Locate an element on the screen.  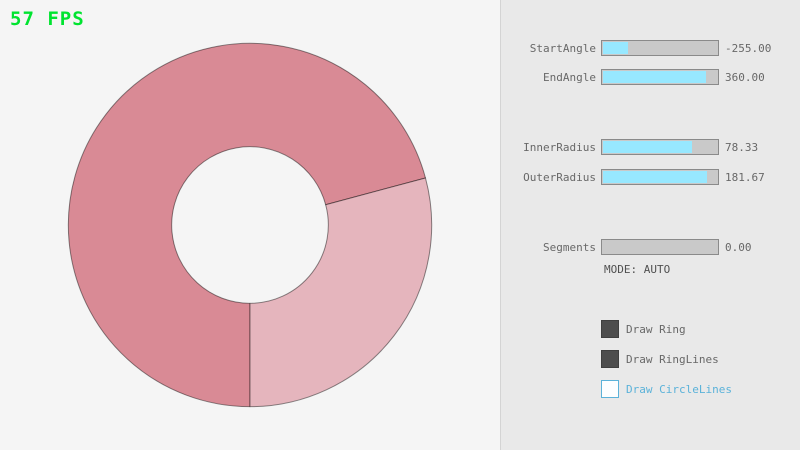
slider-outerradius is located at coordinates (660, 177).